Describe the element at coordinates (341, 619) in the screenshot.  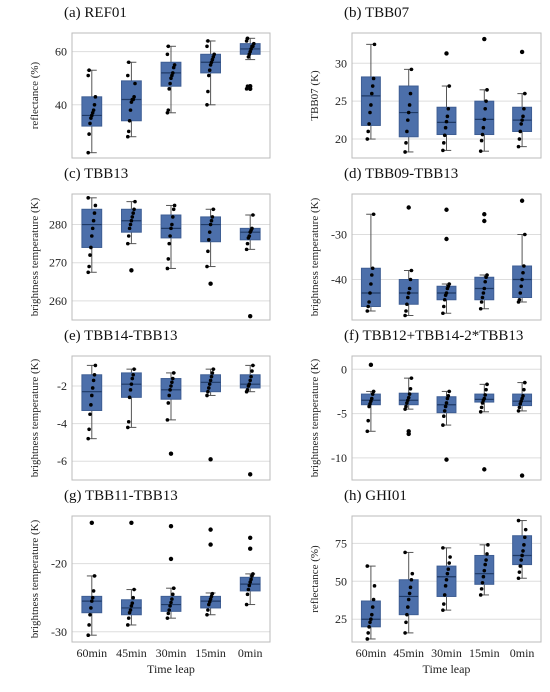
I see `y-tick-label: 25` at that location.